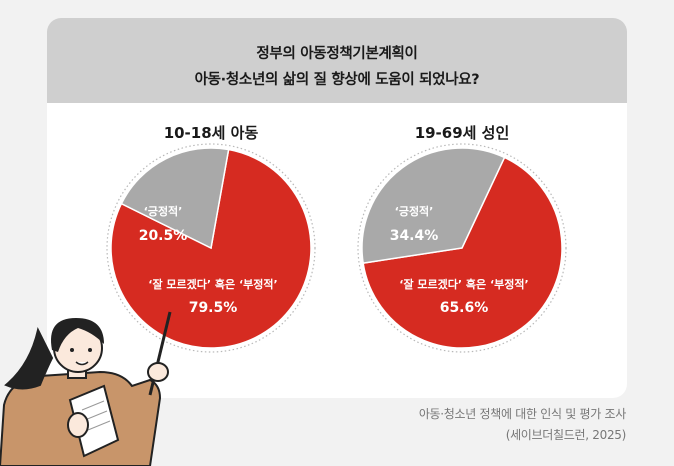 This screenshot has width=674, height=466. I want to click on negative-value: 79.5%, so click(213, 308).